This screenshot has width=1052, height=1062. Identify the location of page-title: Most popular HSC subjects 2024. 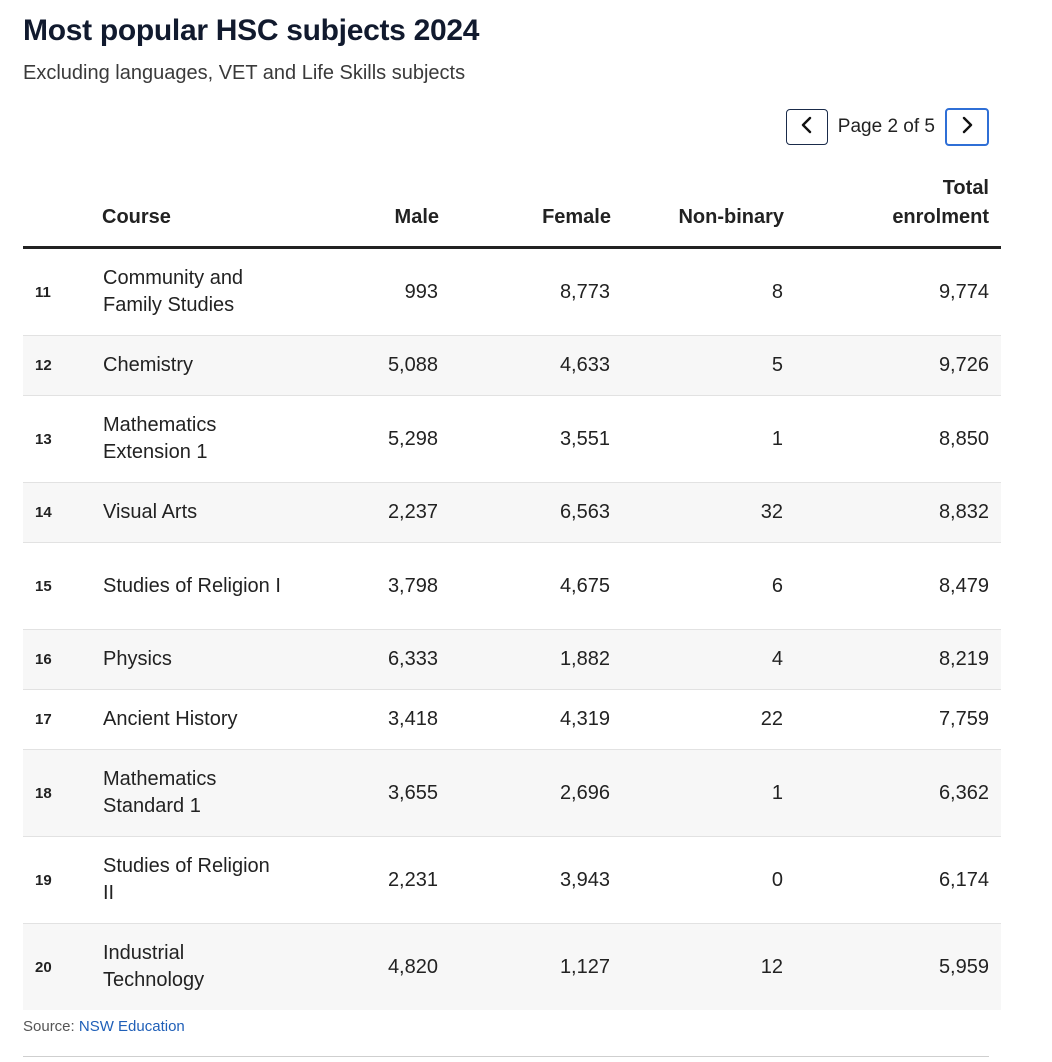
(251, 30).